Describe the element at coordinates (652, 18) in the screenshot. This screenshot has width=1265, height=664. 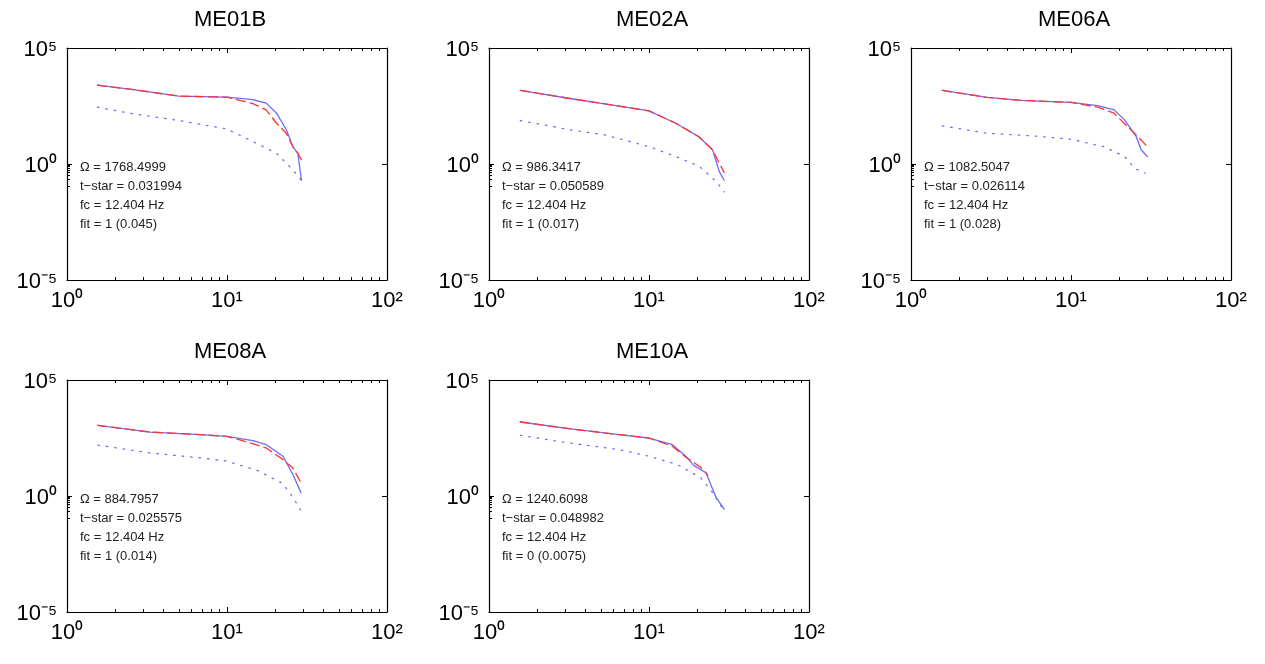
I see `chart-title: ME02A` at that location.